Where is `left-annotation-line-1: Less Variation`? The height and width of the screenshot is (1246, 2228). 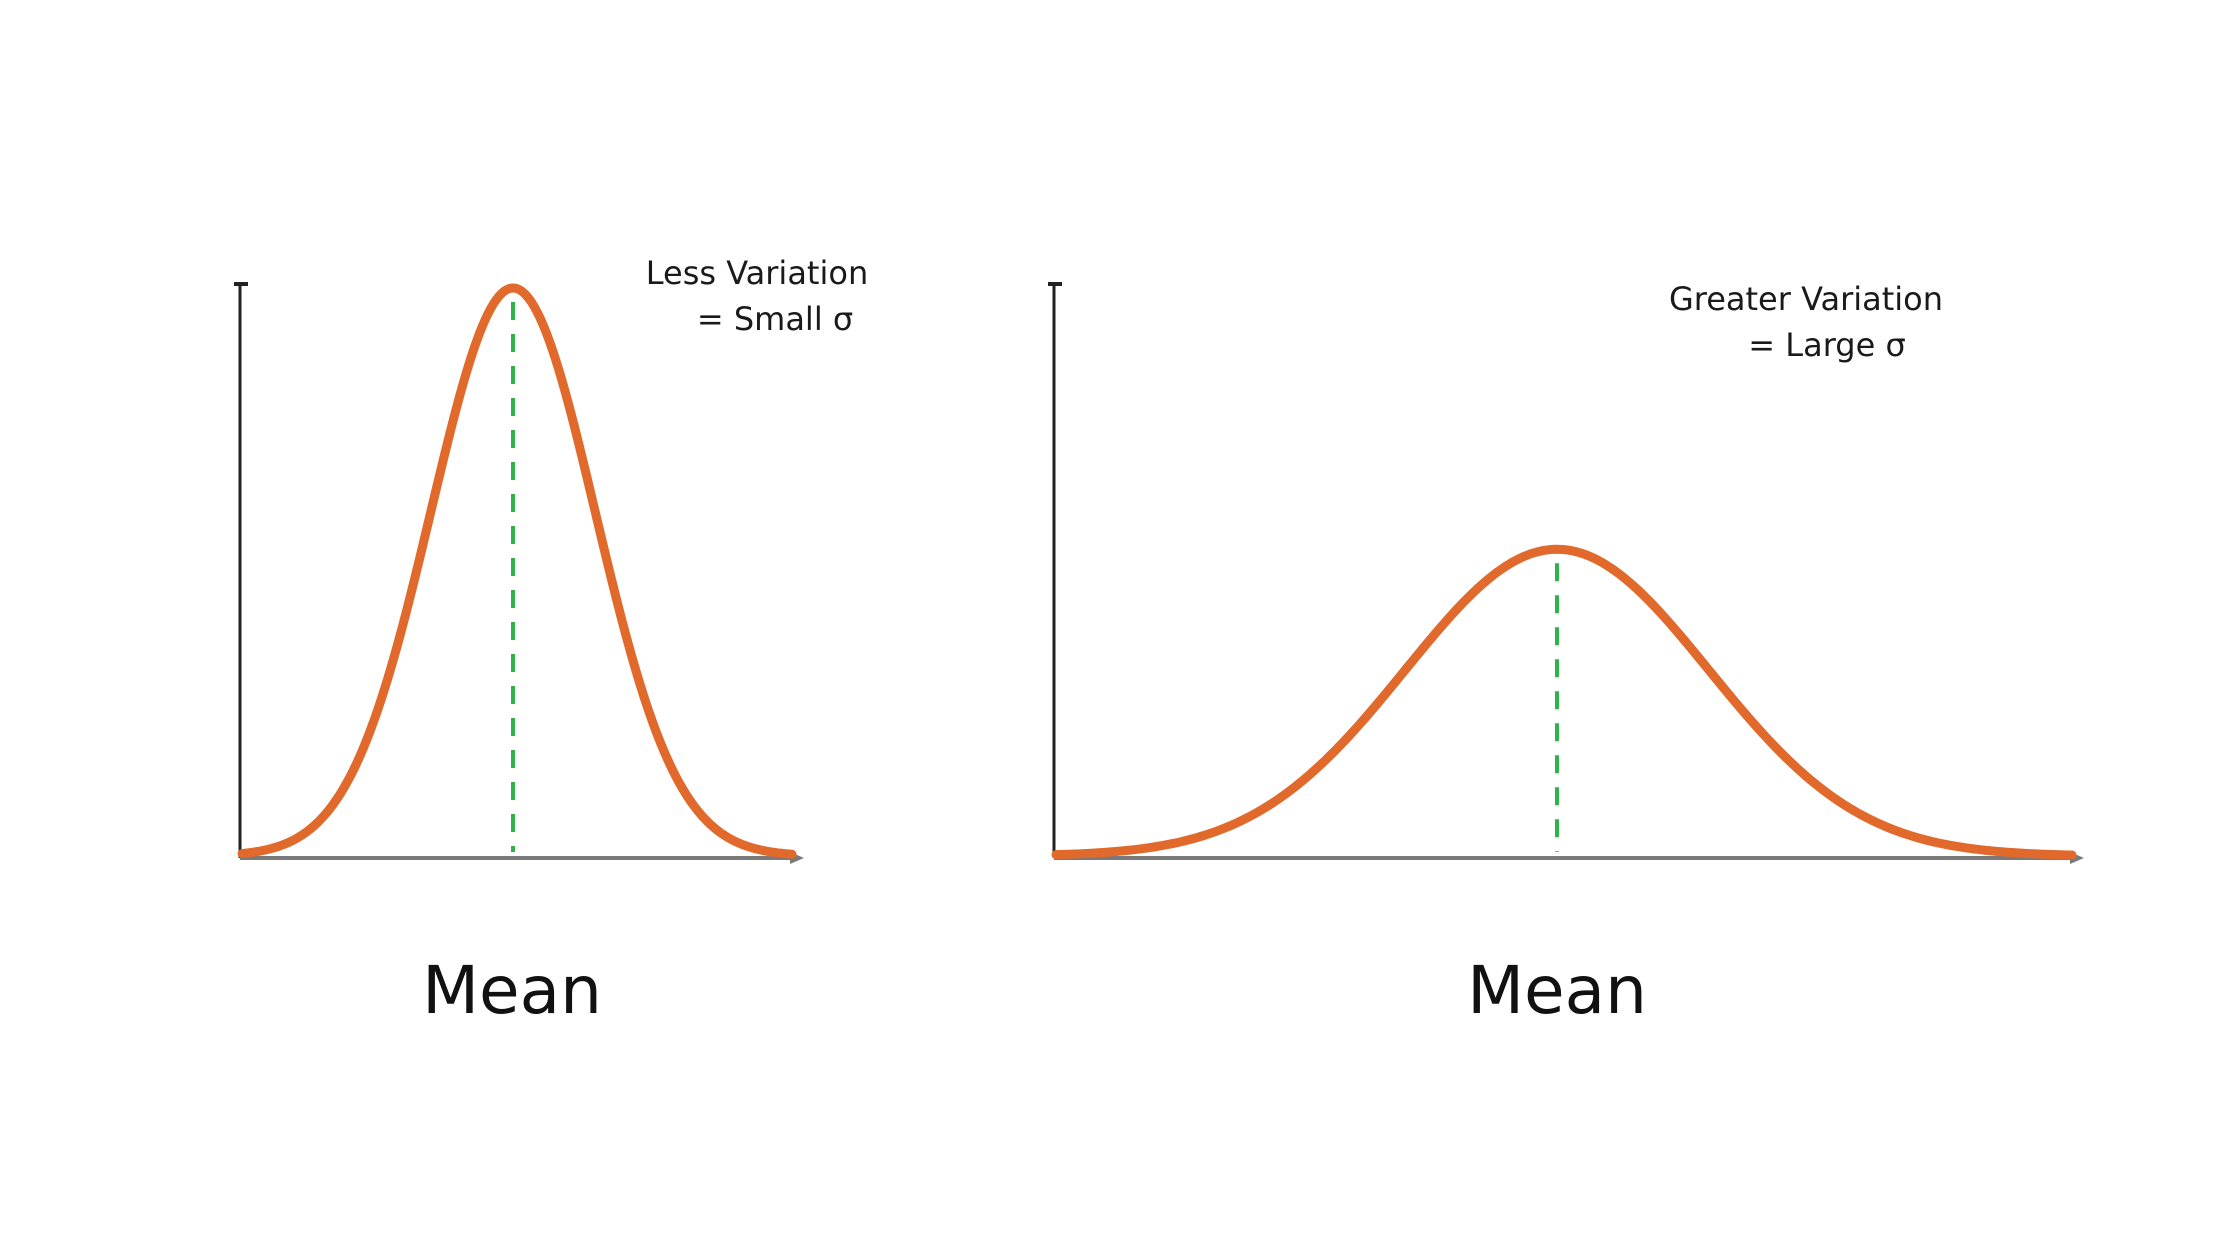 left-annotation-line-1: Less Variation is located at coordinates (757, 273).